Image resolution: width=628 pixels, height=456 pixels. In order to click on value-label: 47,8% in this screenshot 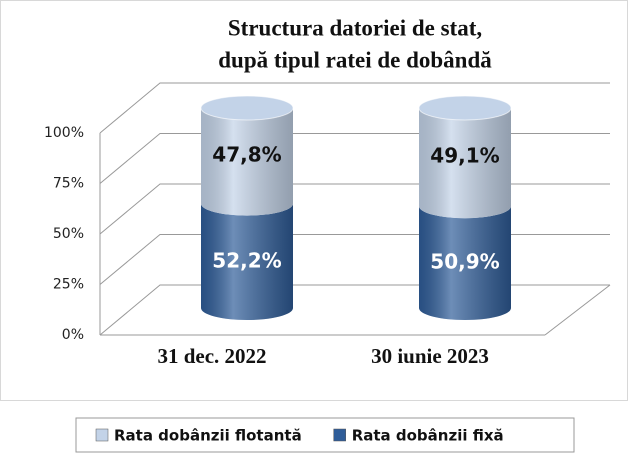, I will do `click(246, 154)`.